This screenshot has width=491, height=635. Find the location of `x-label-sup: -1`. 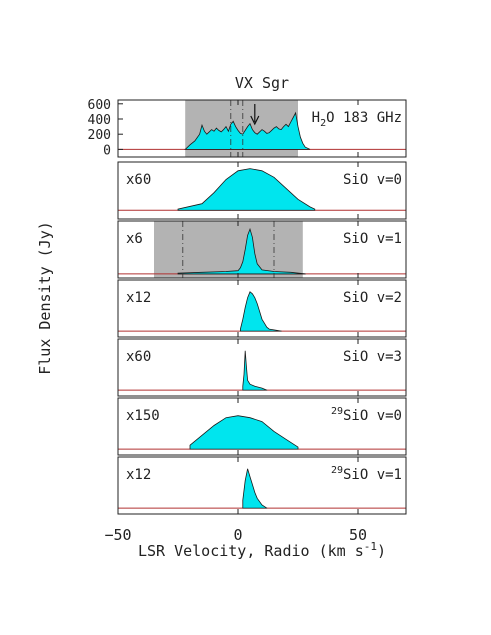

x-label-sup: -1 is located at coordinates (370, 546).